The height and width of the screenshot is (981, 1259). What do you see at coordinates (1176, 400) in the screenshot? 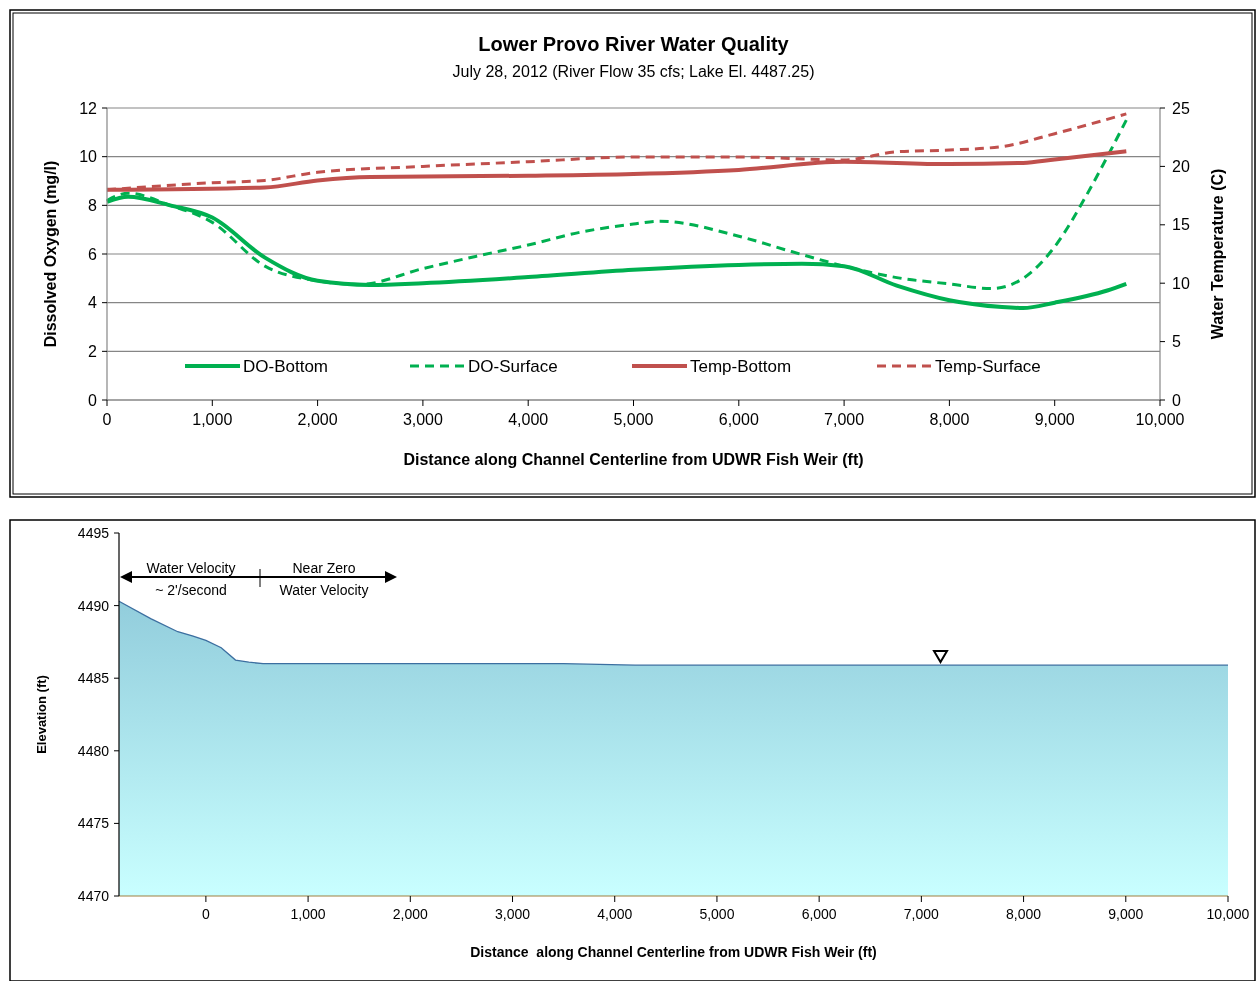
I see `y2-tick-label: 0` at bounding box center [1176, 400].